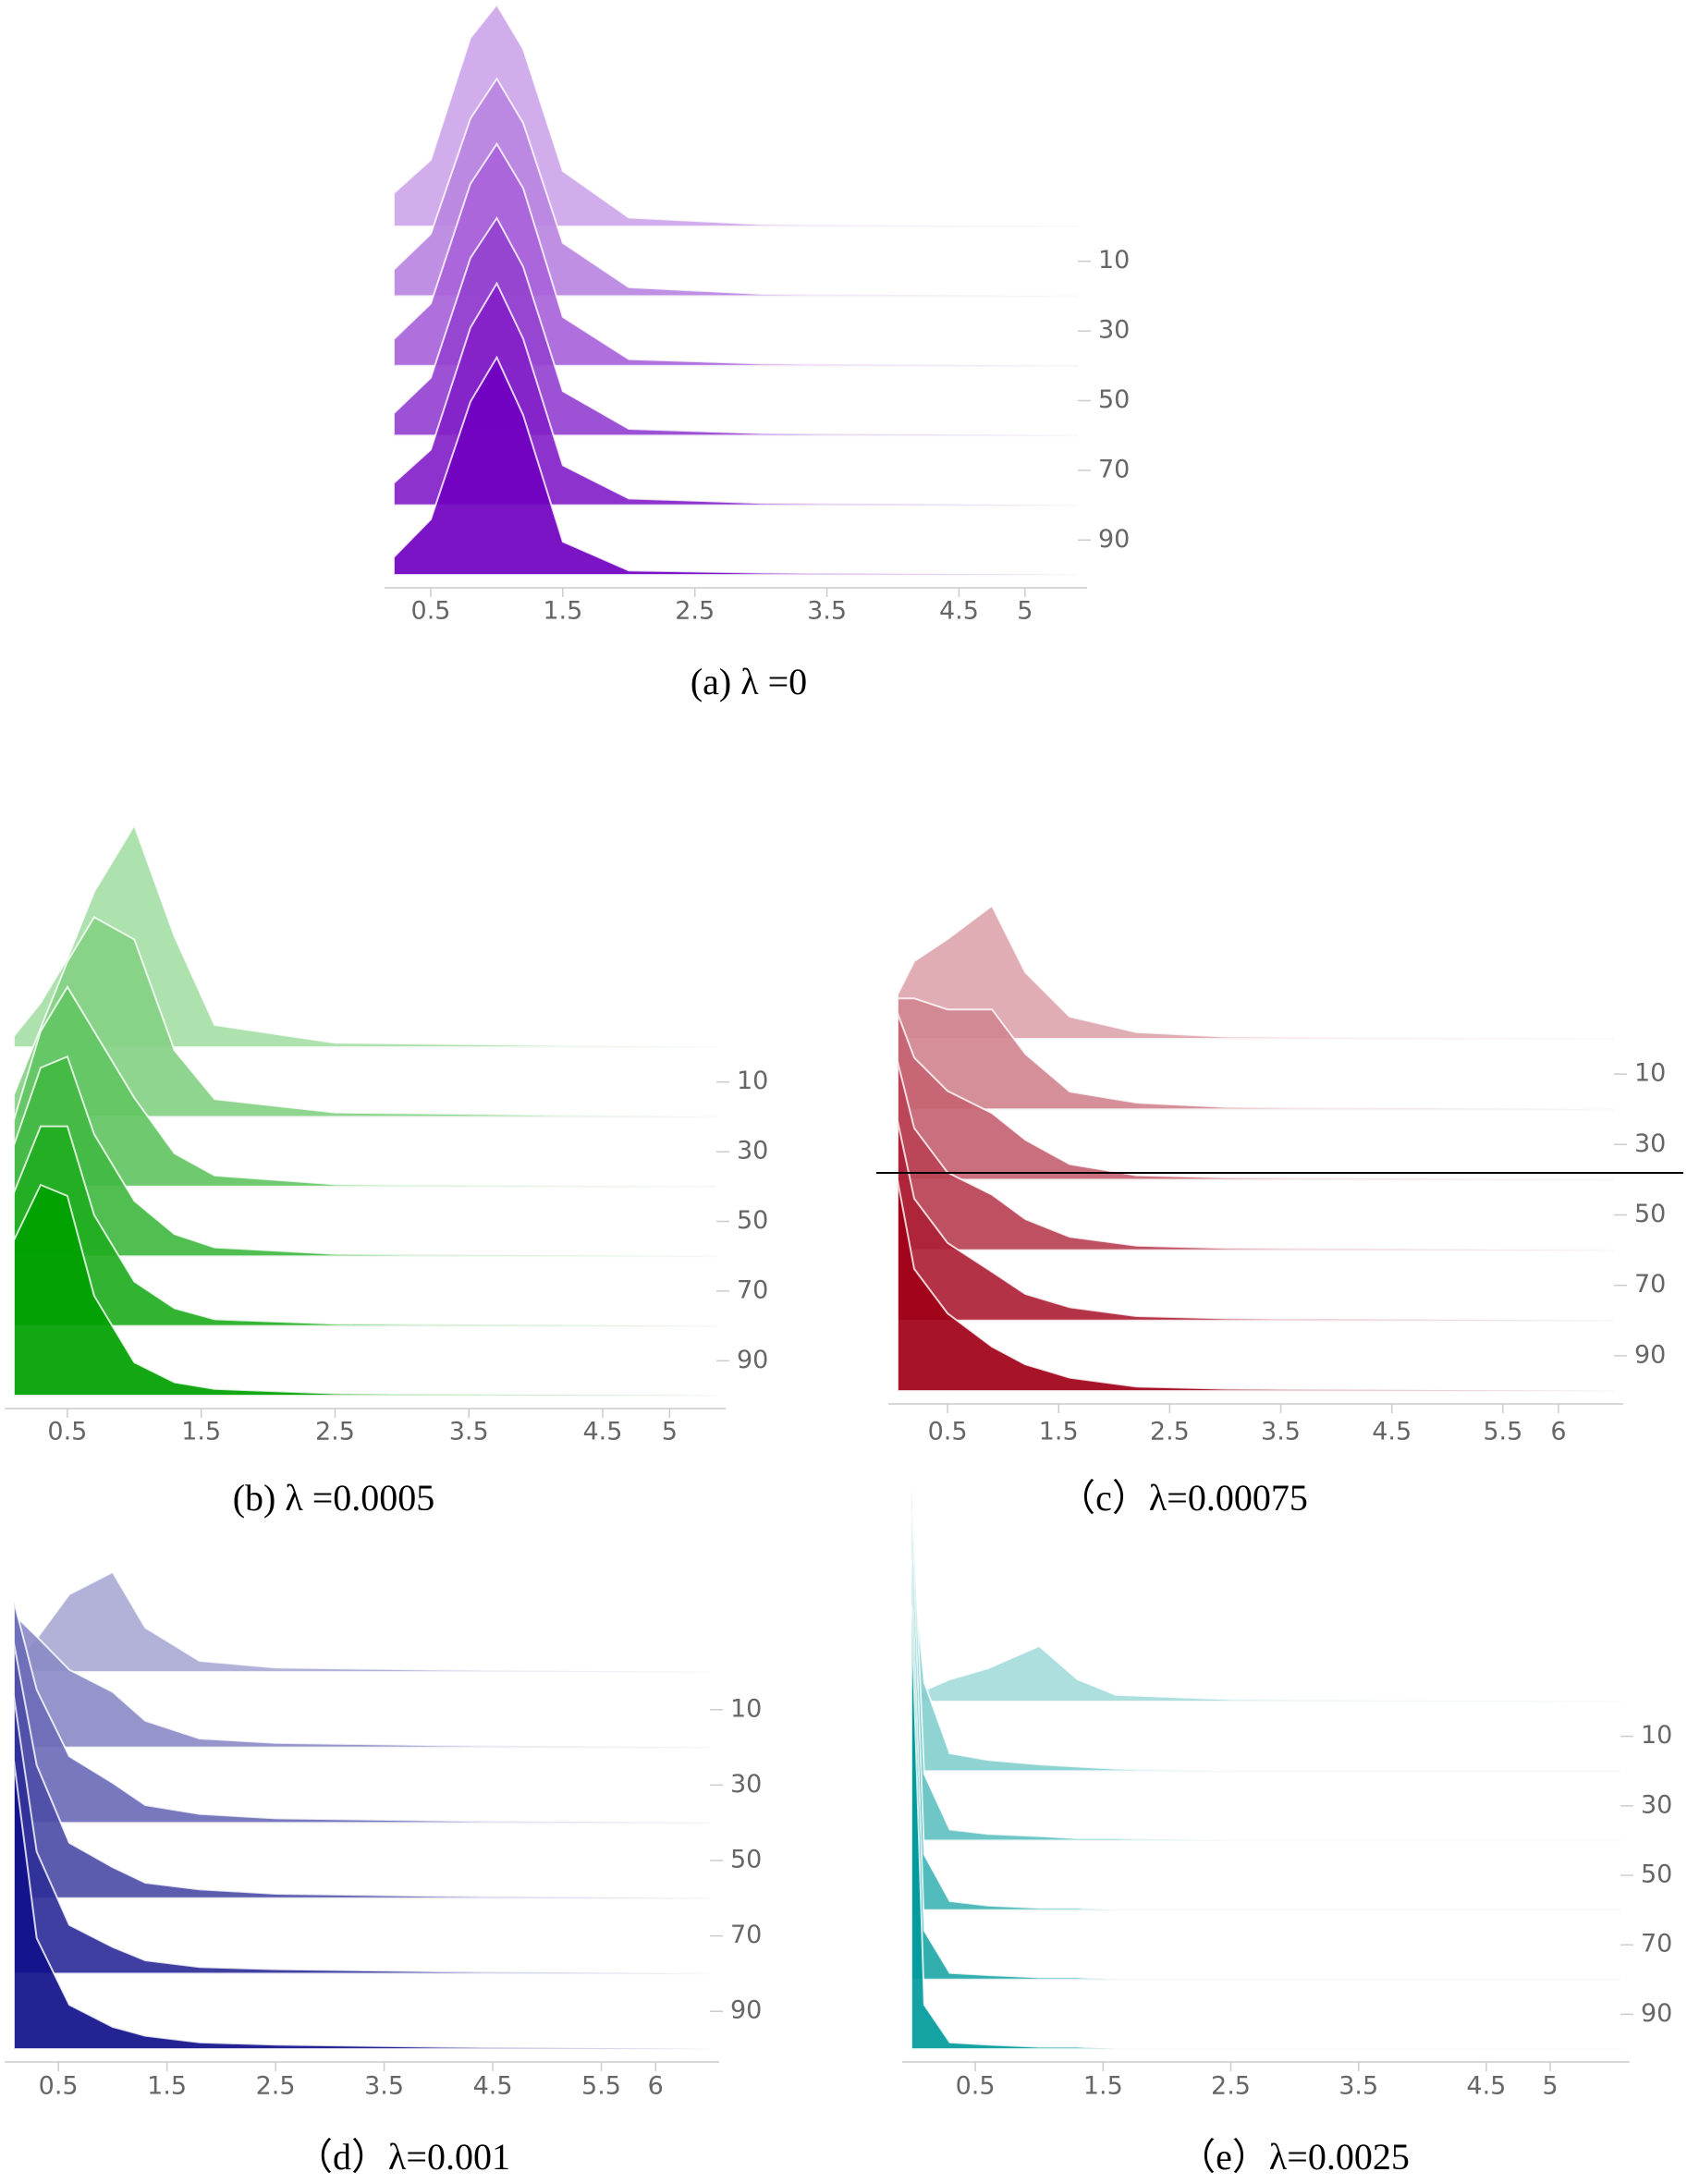 Image resolution: width=1687 pixels, height=2184 pixels. What do you see at coordinates (403, 2157) in the screenshot?
I see `caption: （d）λ=0.001` at bounding box center [403, 2157].